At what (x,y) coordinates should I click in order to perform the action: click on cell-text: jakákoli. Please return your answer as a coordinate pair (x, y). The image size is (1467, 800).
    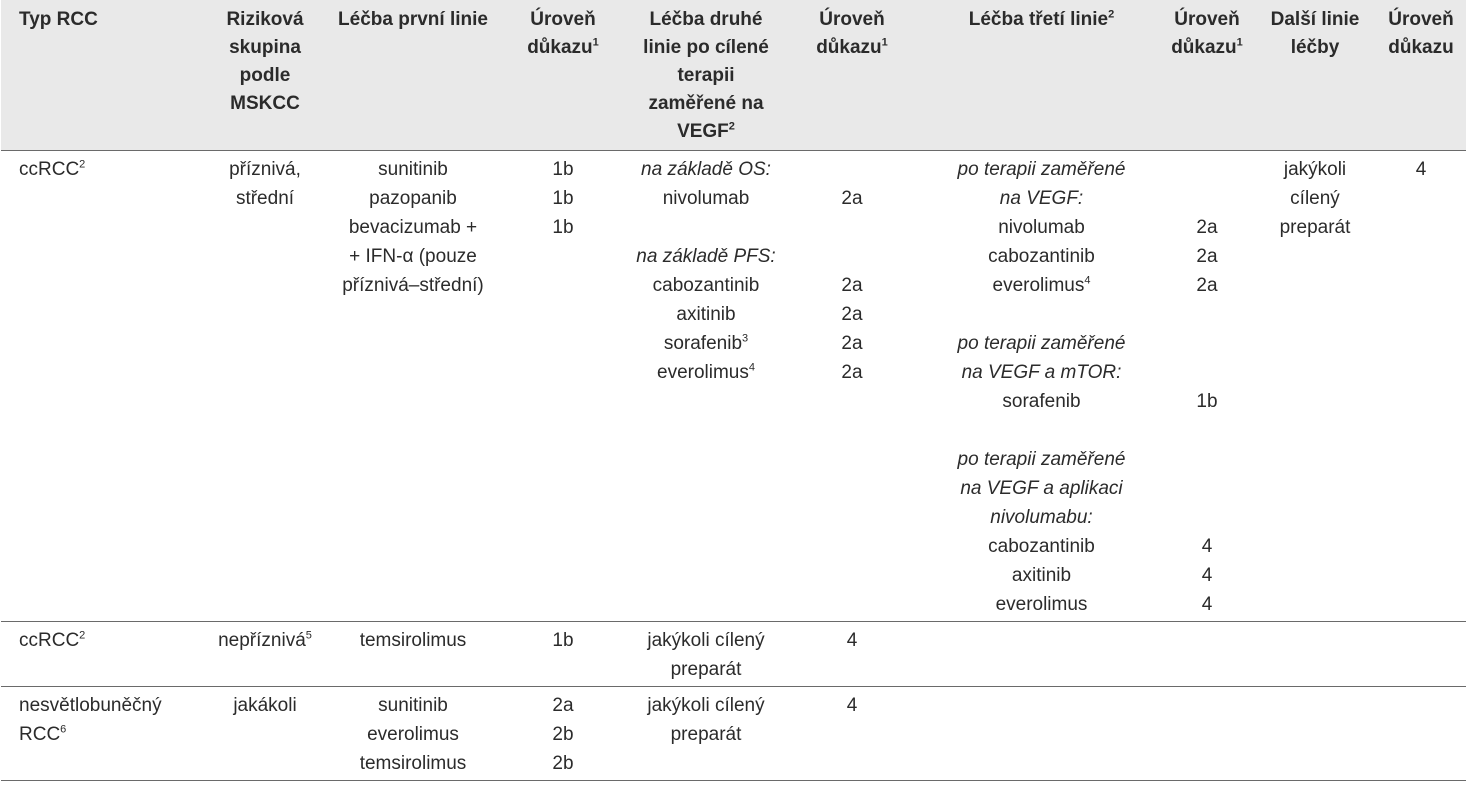
    Looking at the image, I should click on (265, 705).